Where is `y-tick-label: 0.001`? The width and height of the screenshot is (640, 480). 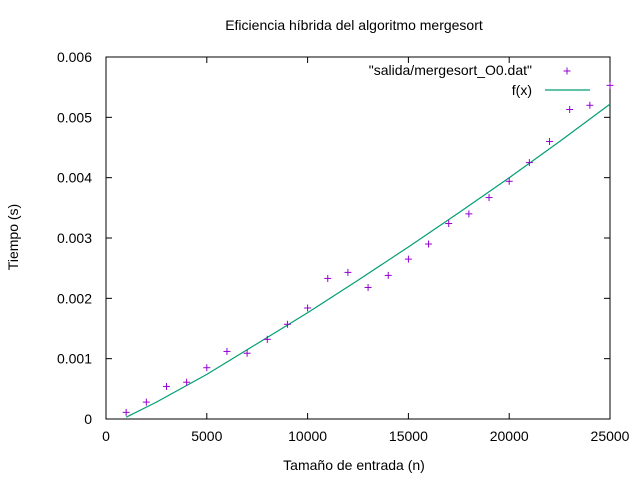
y-tick-label: 0.001 is located at coordinates (74, 359).